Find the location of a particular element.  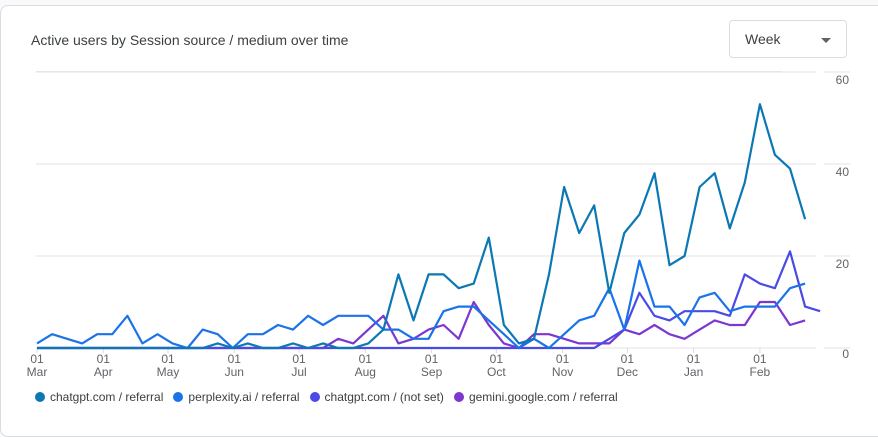

chevron-down-icon is located at coordinates (826, 40).